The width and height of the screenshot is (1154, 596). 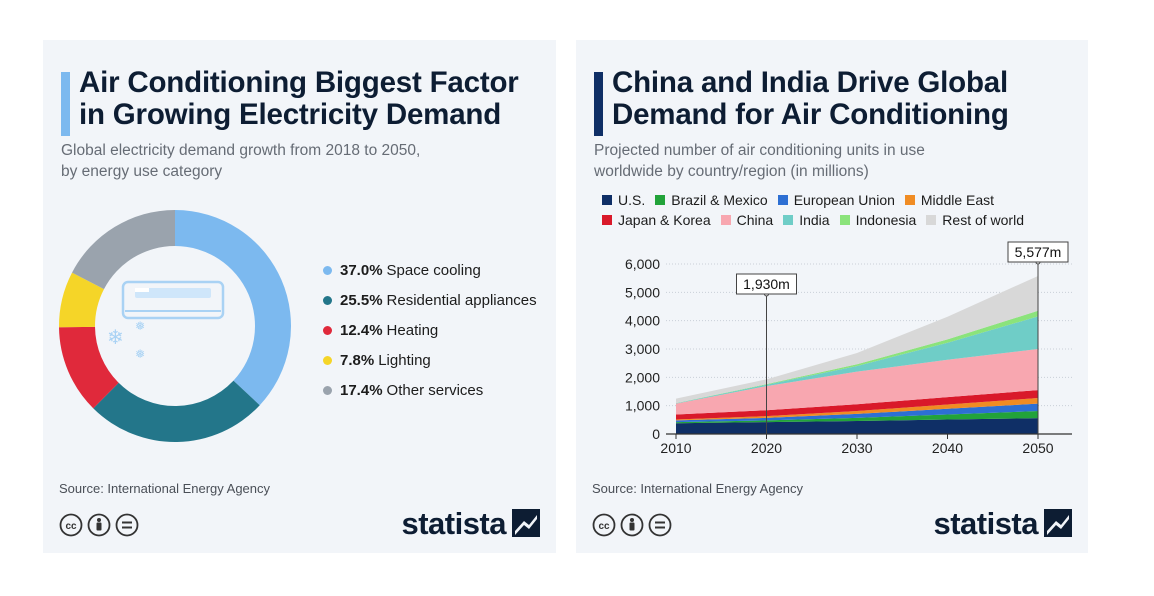 I want to click on annotation-label: 1,930m, so click(x=766, y=284).